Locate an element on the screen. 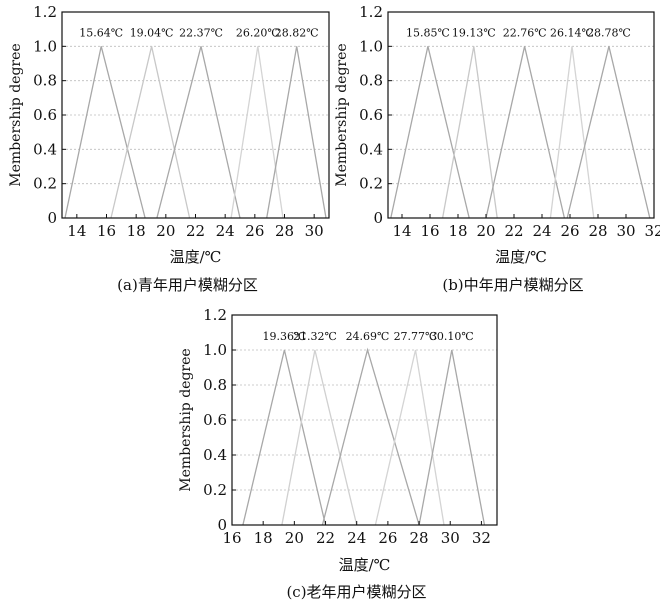 The height and width of the screenshot is (607, 660). panel-a-peak-label-4: 26.20℃ is located at coordinates (258, 32).